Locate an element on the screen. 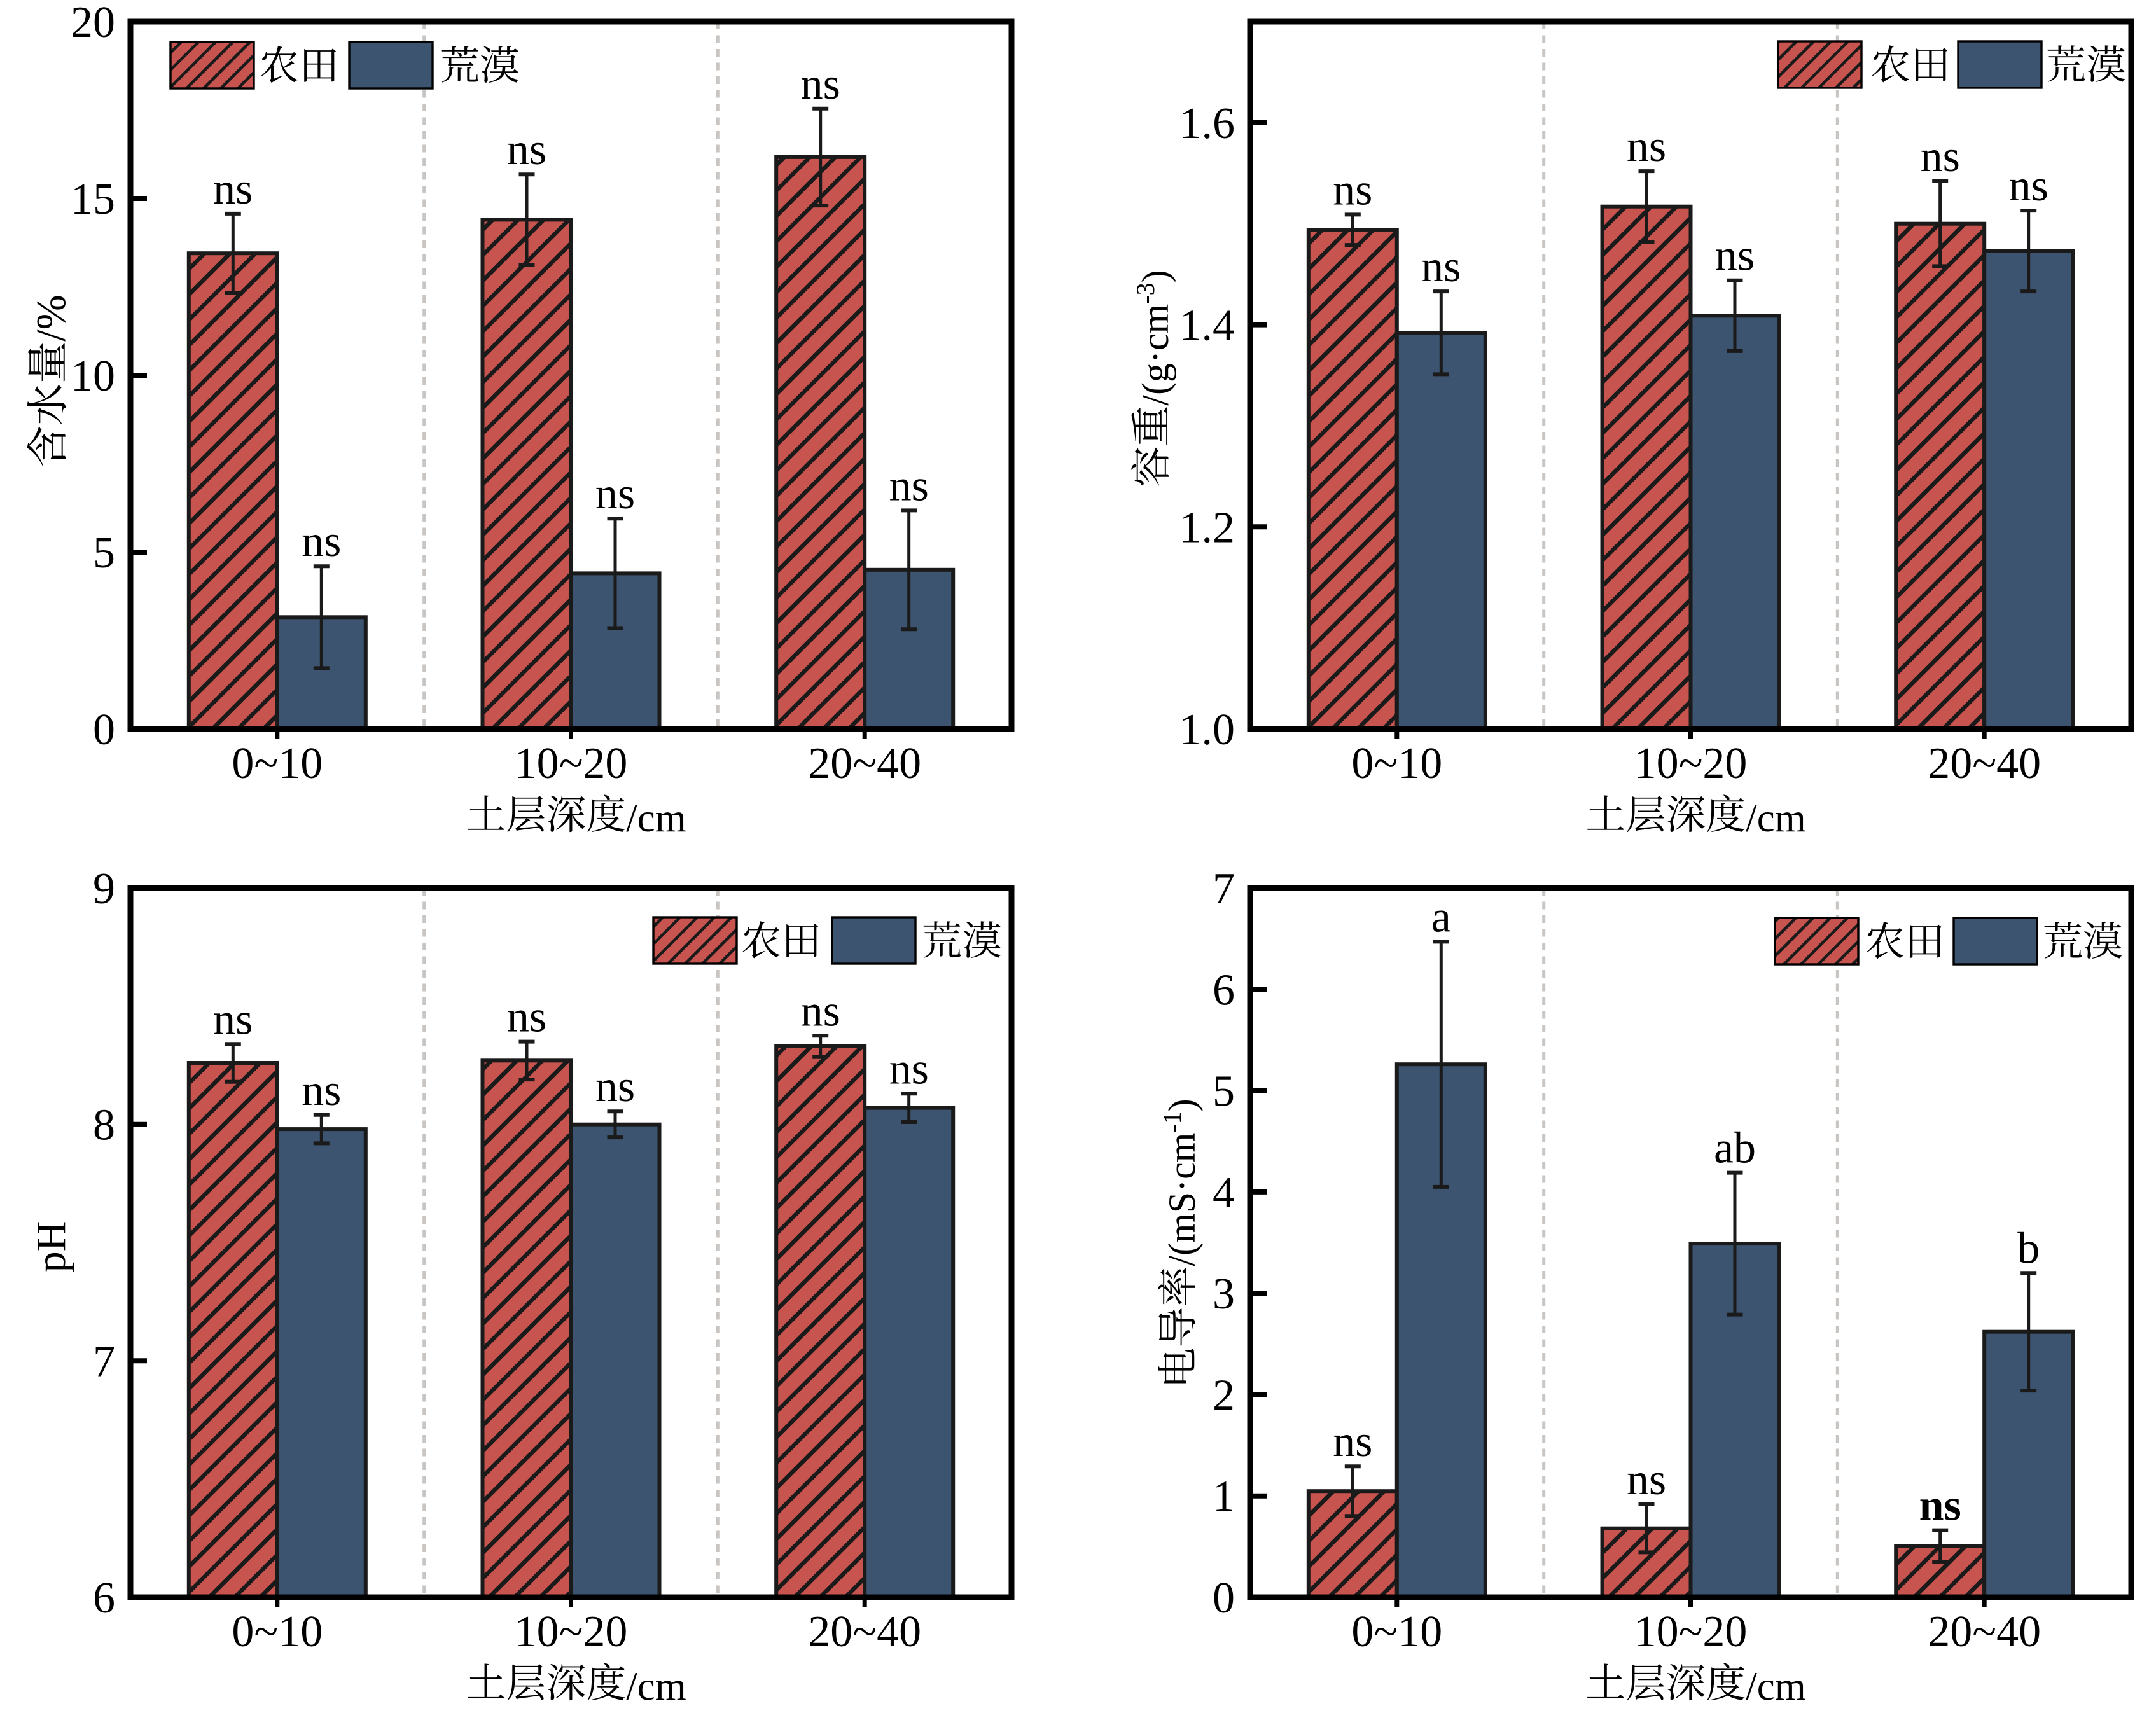 The width and height of the screenshot is (2156, 1713). svg-text: 20 is located at coordinates (93, 24).